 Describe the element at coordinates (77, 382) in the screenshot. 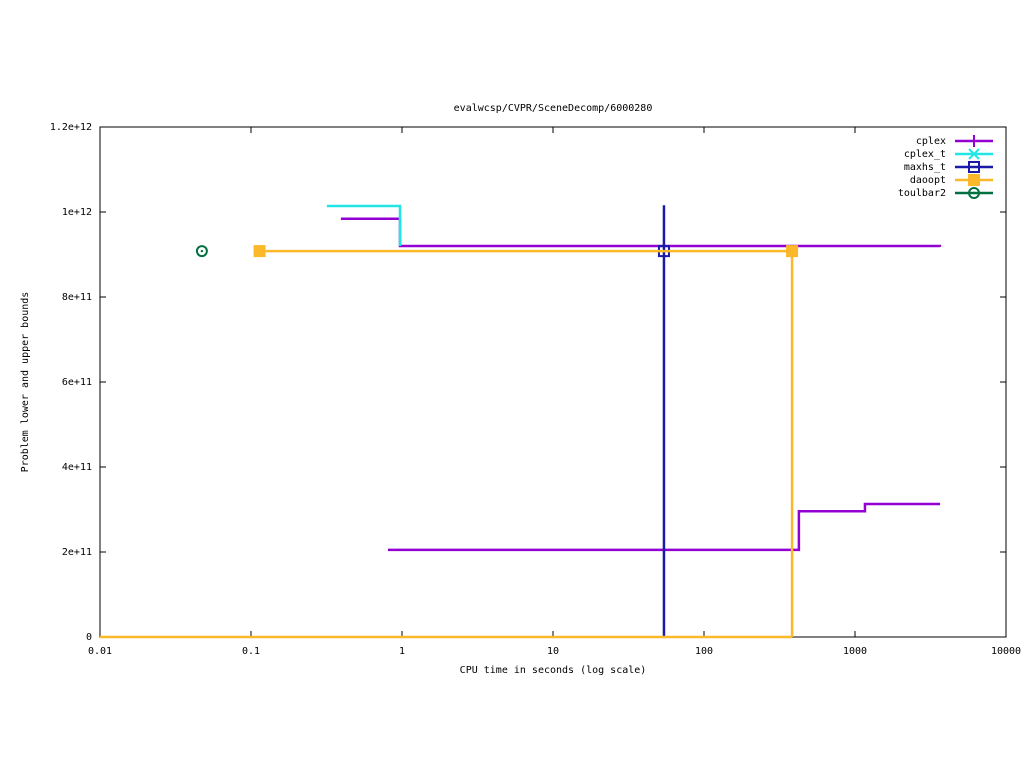

I see `y-tick-label: 6e+11` at that location.